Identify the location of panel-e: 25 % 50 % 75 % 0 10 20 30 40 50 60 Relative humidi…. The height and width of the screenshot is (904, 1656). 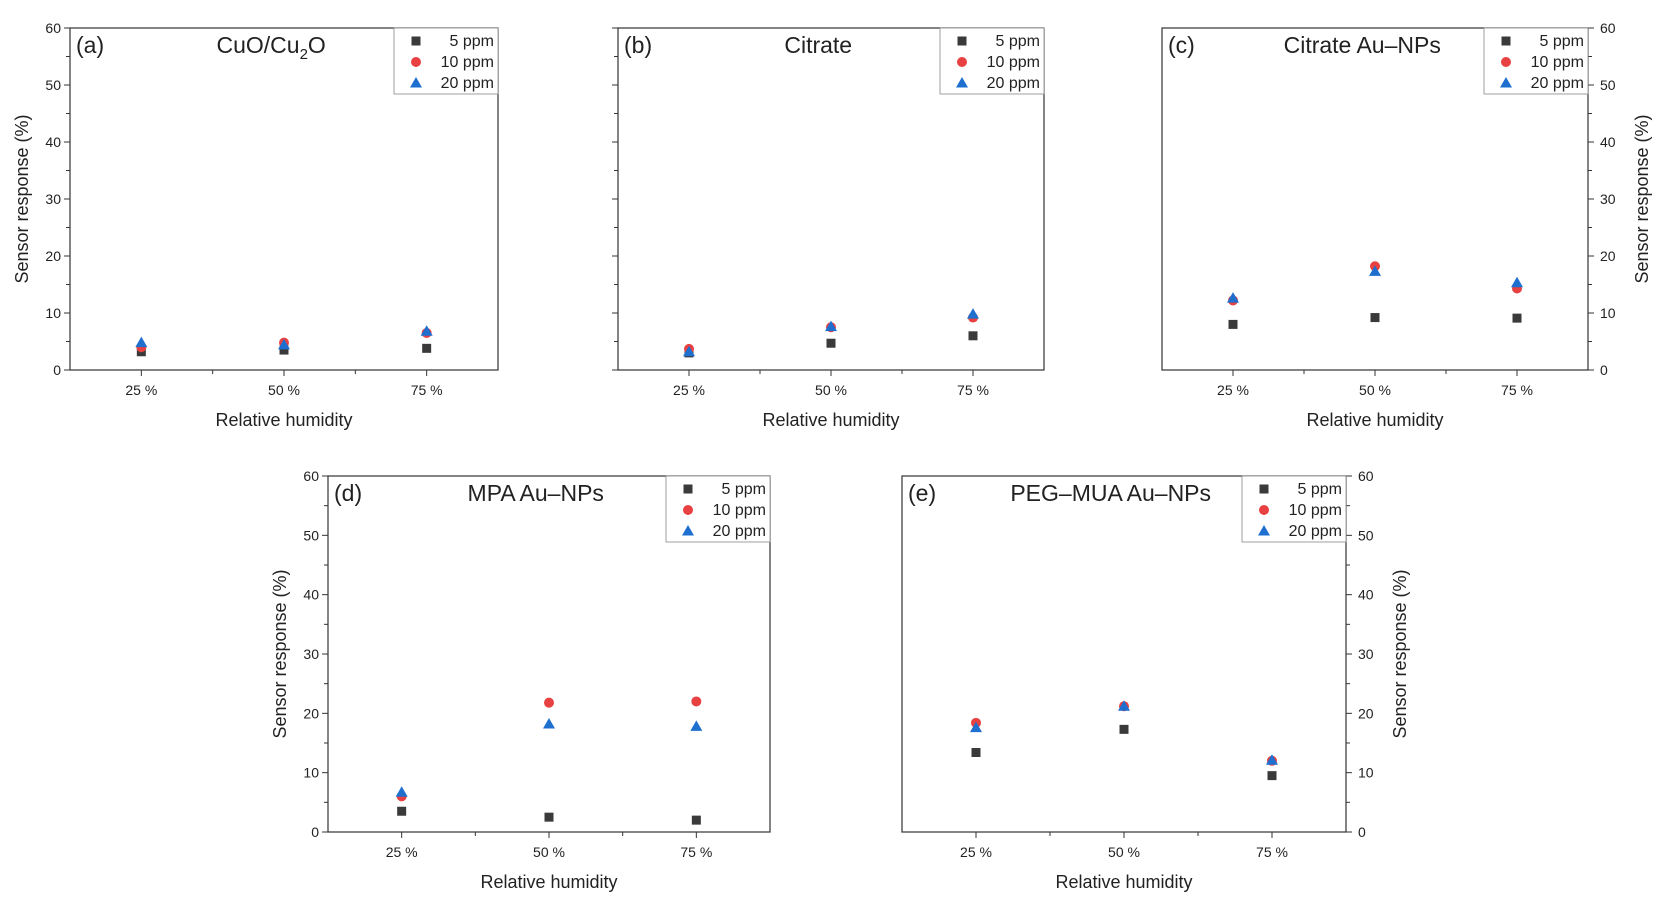
(1155, 680).